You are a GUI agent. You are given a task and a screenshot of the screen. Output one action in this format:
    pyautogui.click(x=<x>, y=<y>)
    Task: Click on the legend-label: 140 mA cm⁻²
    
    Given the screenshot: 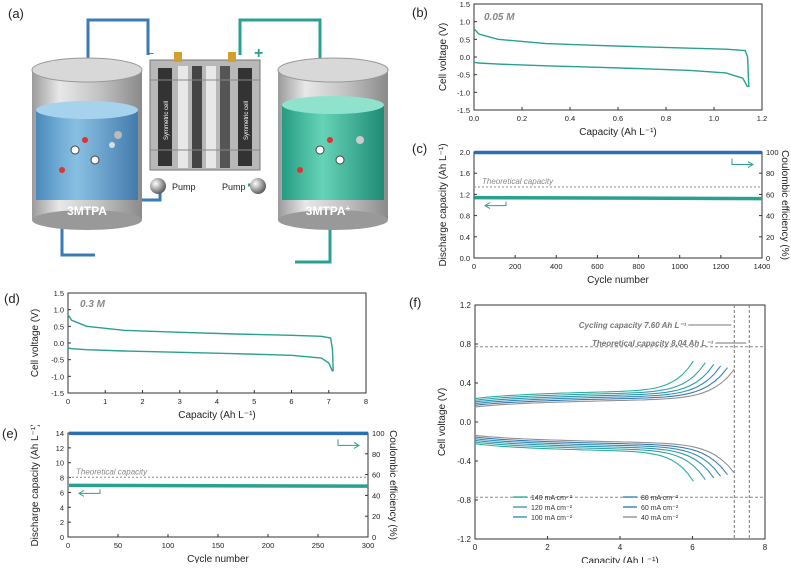 What is the action you would take?
    pyautogui.click(x=552, y=498)
    